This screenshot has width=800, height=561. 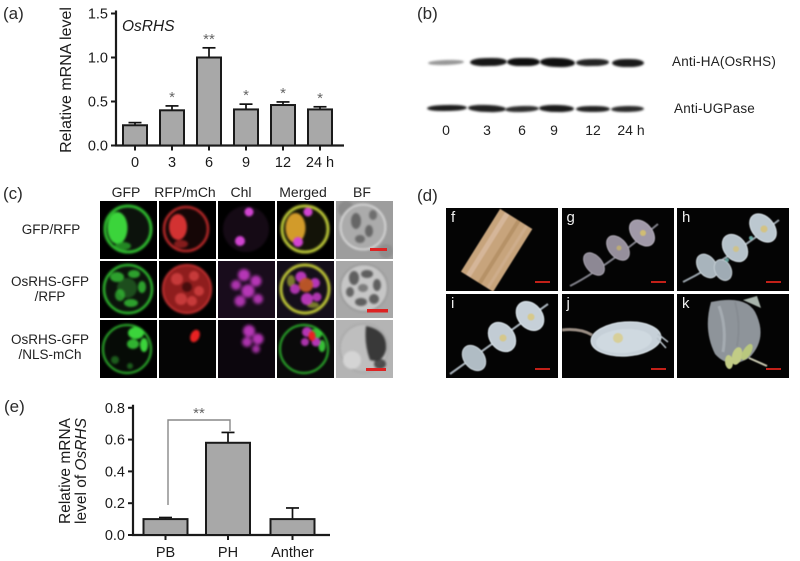 What do you see at coordinates (148, 26) in the screenshot?
I see `svg-text: OsRHS` at bounding box center [148, 26].